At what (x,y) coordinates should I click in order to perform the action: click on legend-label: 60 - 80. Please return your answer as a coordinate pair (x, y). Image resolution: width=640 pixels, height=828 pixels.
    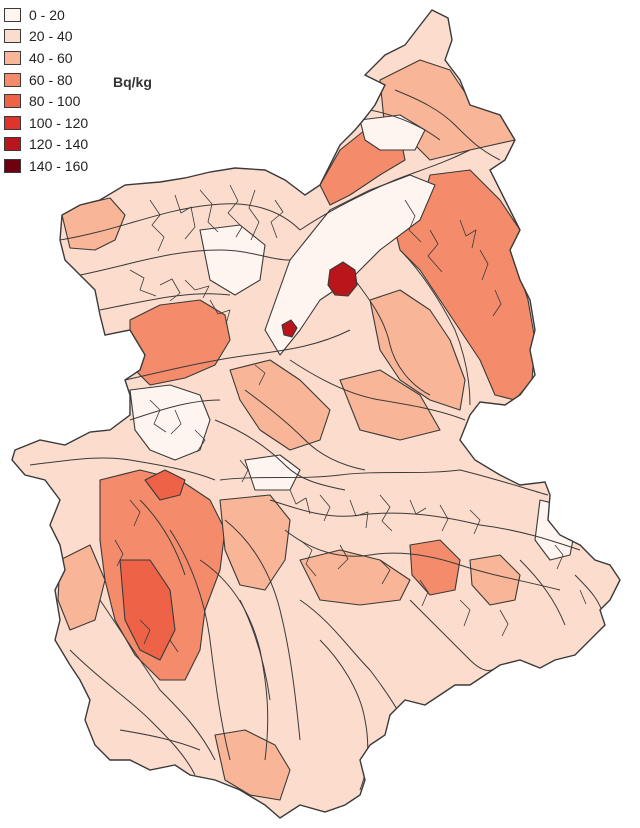
    Looking at the image, I should click on (51, 79).